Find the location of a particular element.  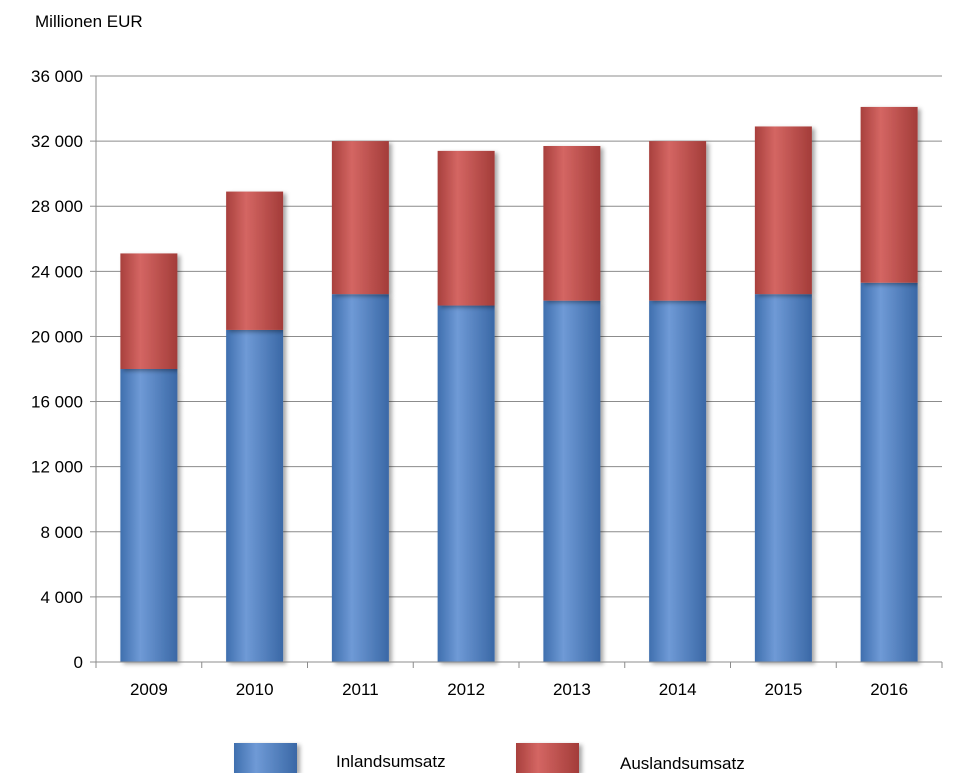

x-tick-label: 2014 is located at coordinates (678, 689).